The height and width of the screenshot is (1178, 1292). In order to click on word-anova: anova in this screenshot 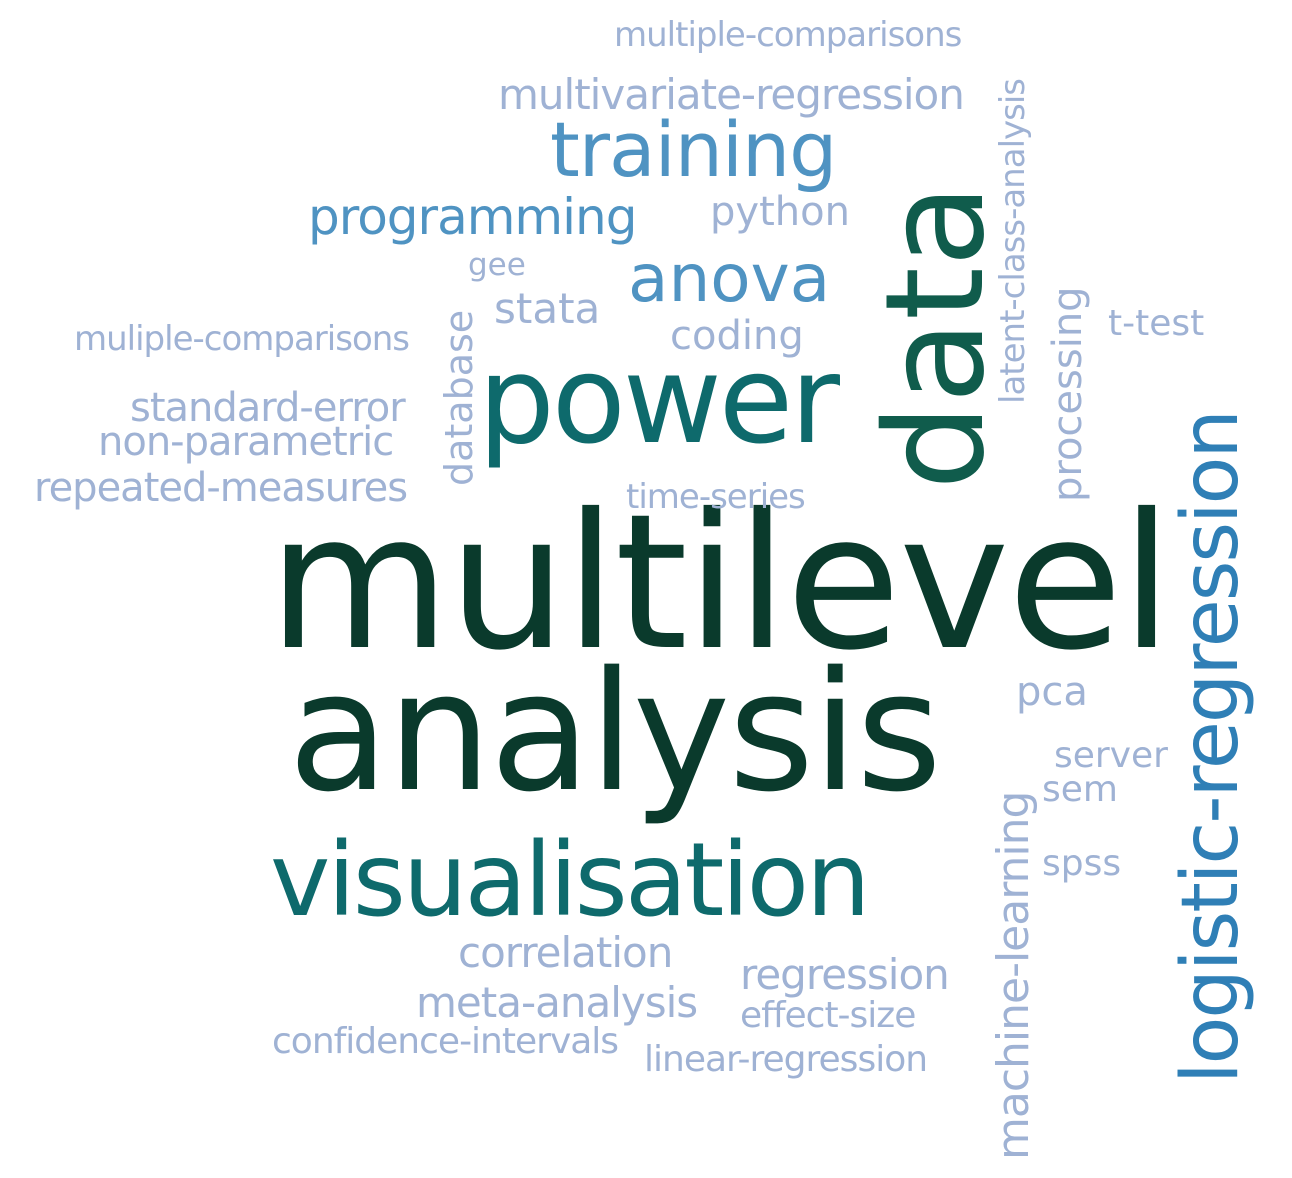, I will do `click(729, 278)`.